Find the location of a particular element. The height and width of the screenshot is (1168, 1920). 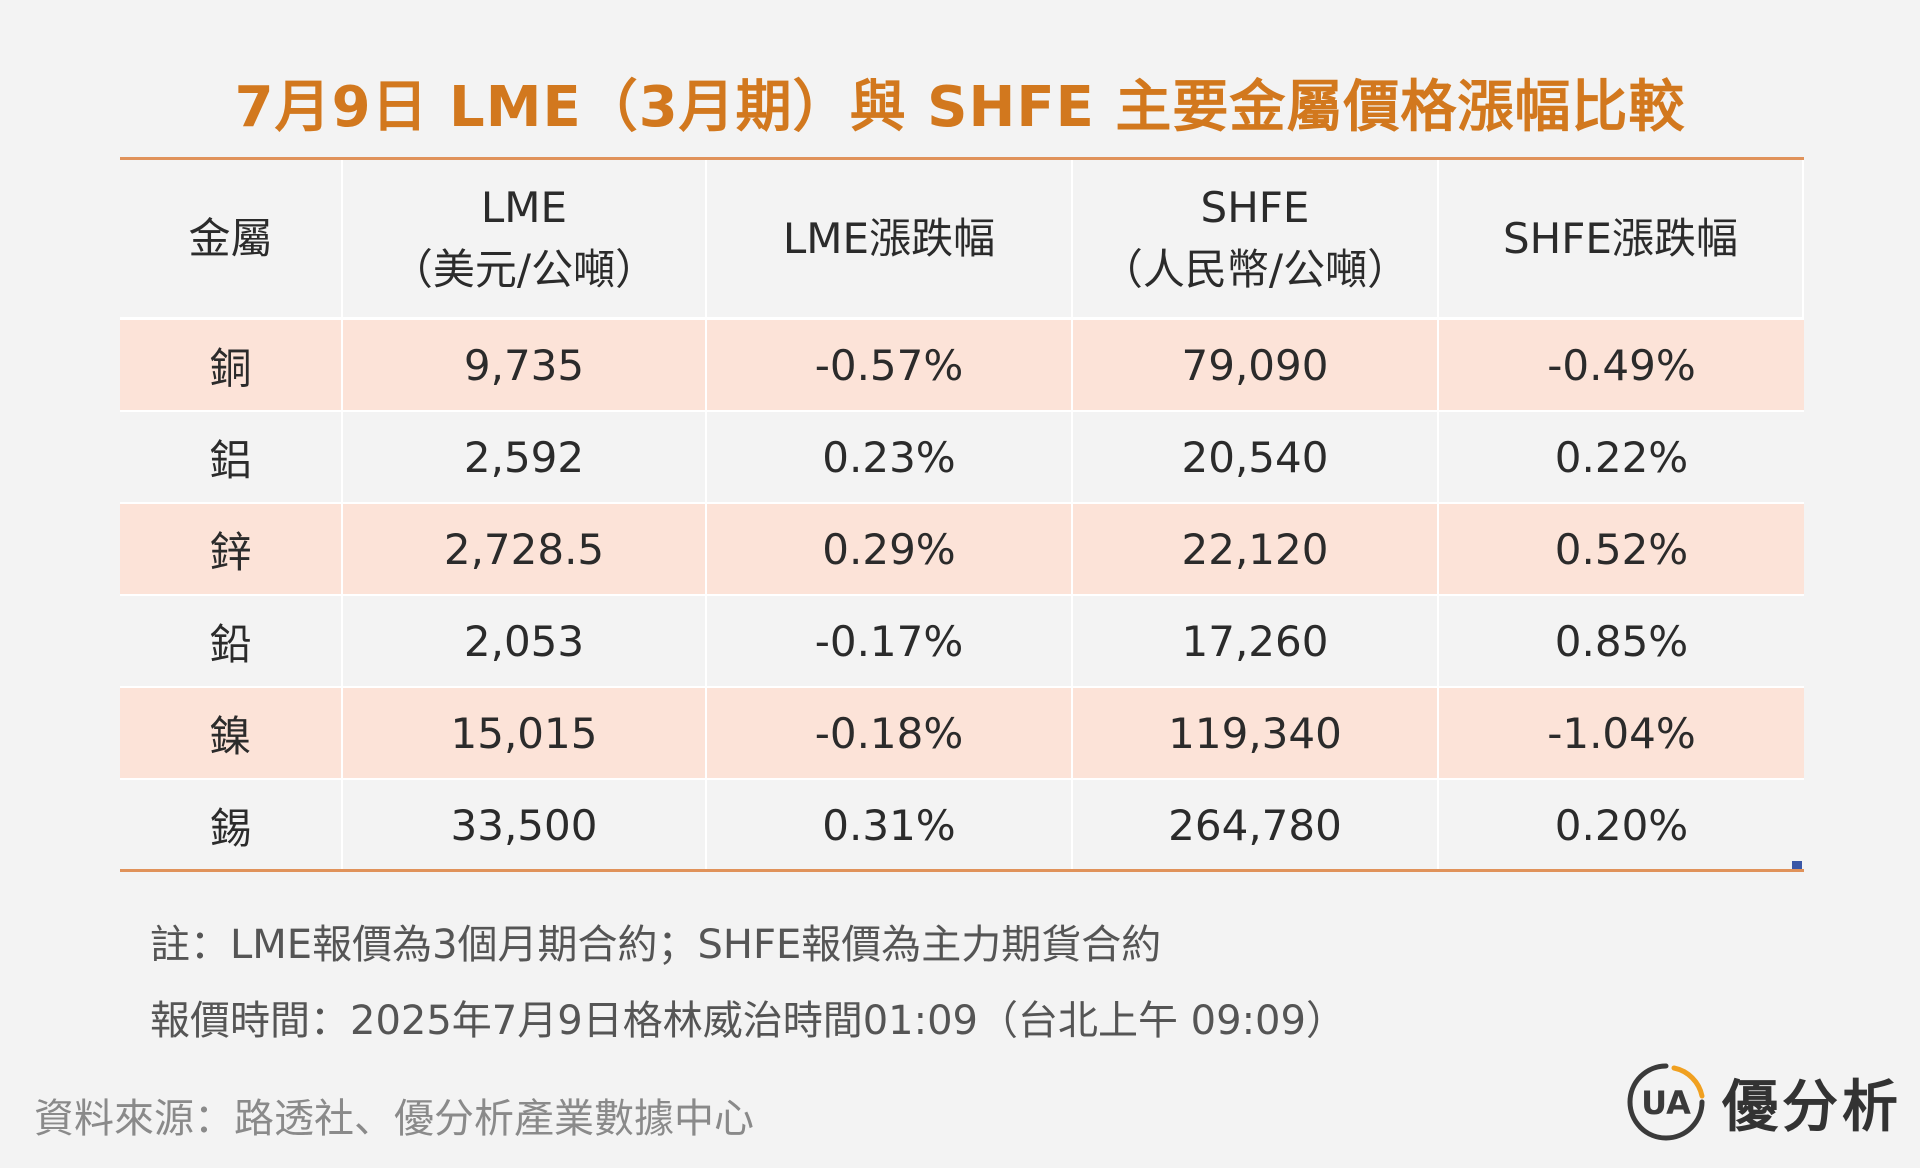

cell-metal: 鎳 is located at coordinates (231, 734).